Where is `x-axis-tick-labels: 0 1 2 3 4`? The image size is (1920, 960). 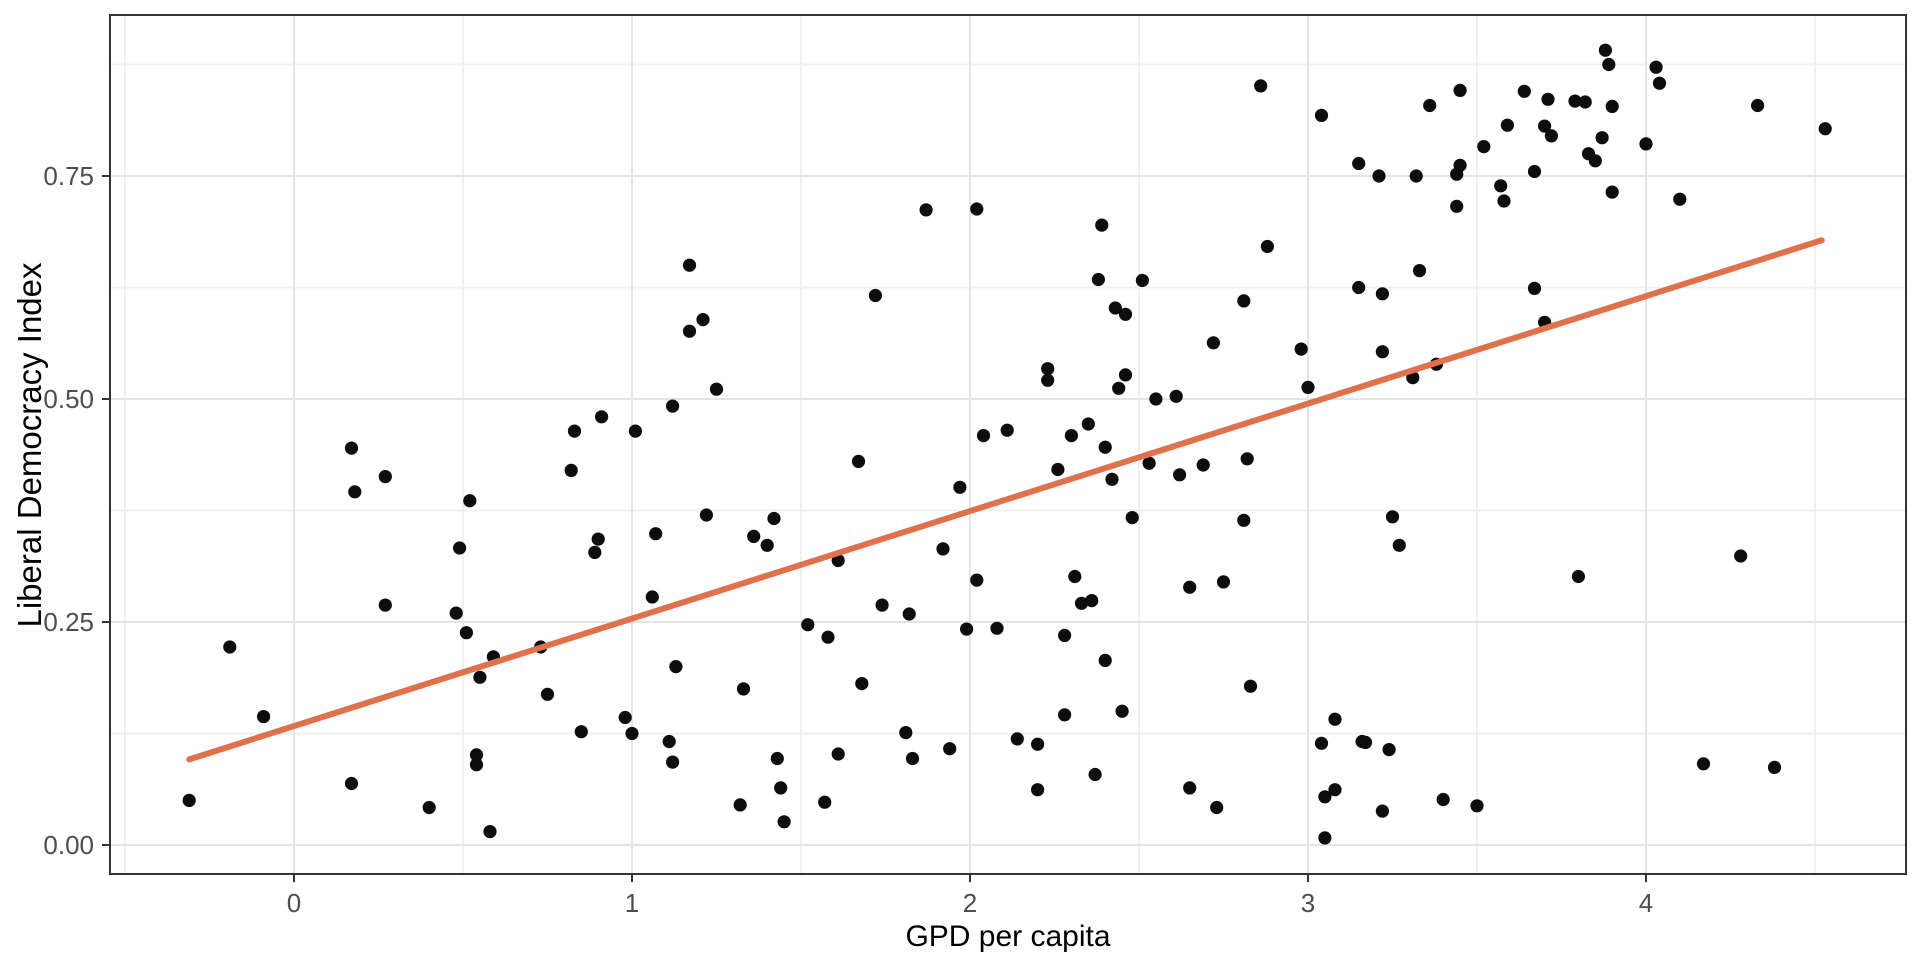
x-axis-tick-labels: 0 1 2 3 4 is located at coordinates (970, 903).